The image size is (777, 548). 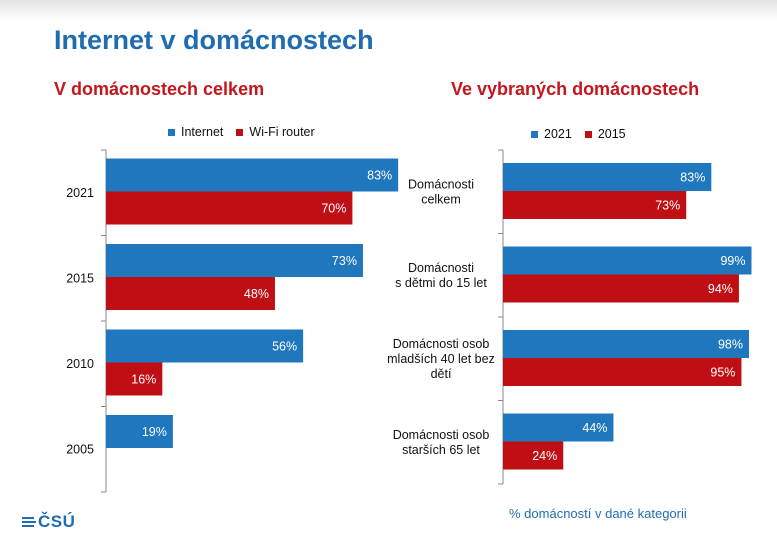 I want to click on legend-item-internet: Internet, so click(x=195, y=132).